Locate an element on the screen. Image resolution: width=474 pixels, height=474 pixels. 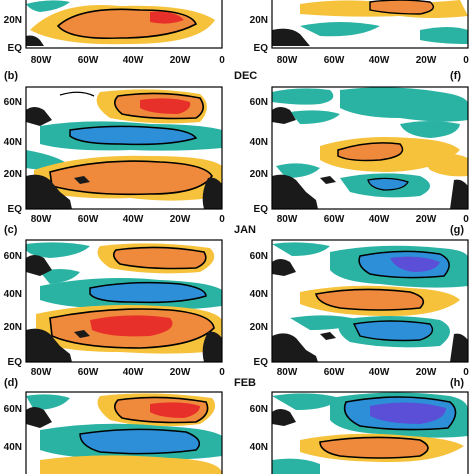
panel-f-ytick-1: 40N is located at coordinates (259, 142).